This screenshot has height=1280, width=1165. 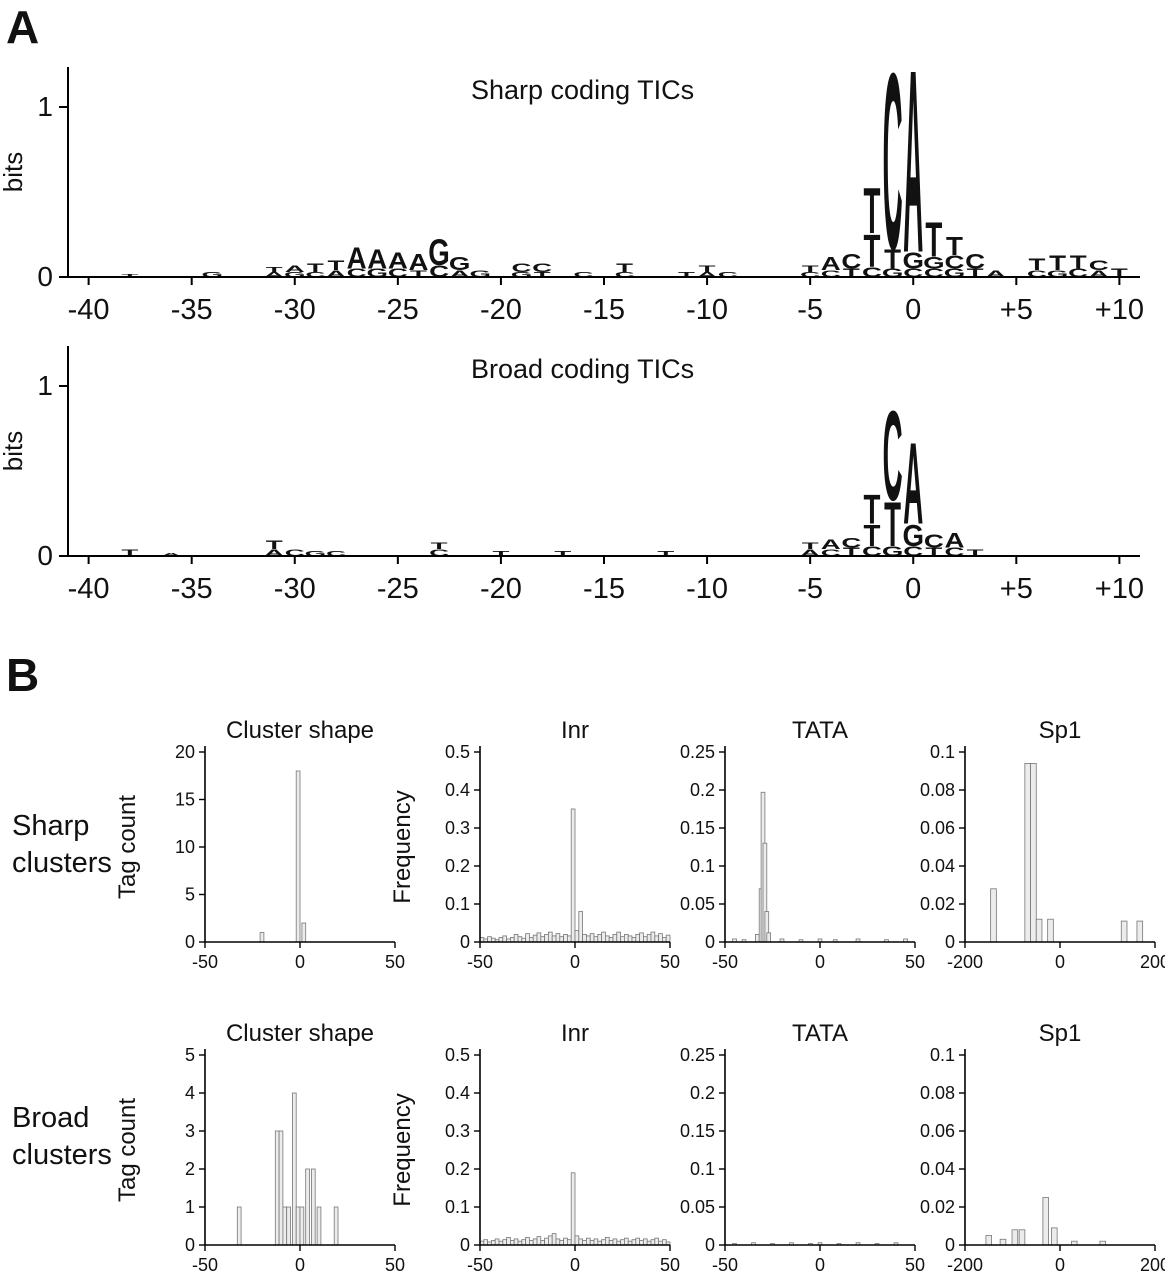 What do you see at coordinates (185, 800) in the screenshot?
I see `y-tick-label: 15` at bounding box center [185, 800].